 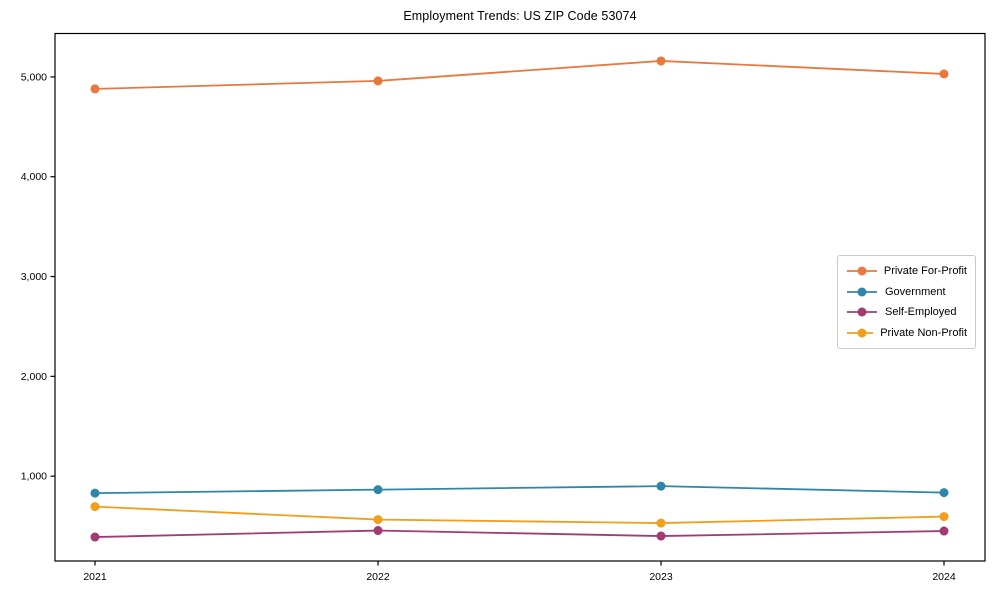 I want to click on chart-title: Employment Trends: US ZIP Code 53074, so click(x=520, y=16).